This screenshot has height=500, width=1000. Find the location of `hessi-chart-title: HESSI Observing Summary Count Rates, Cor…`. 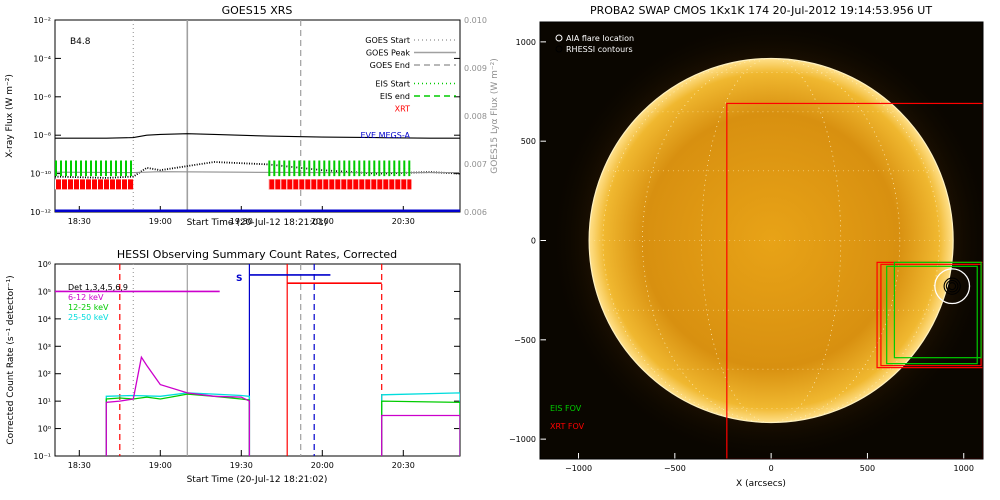

hessi-chart-title: HESSI Observing Summary Count Rates, Cor… is located at coordinates (257, 254).